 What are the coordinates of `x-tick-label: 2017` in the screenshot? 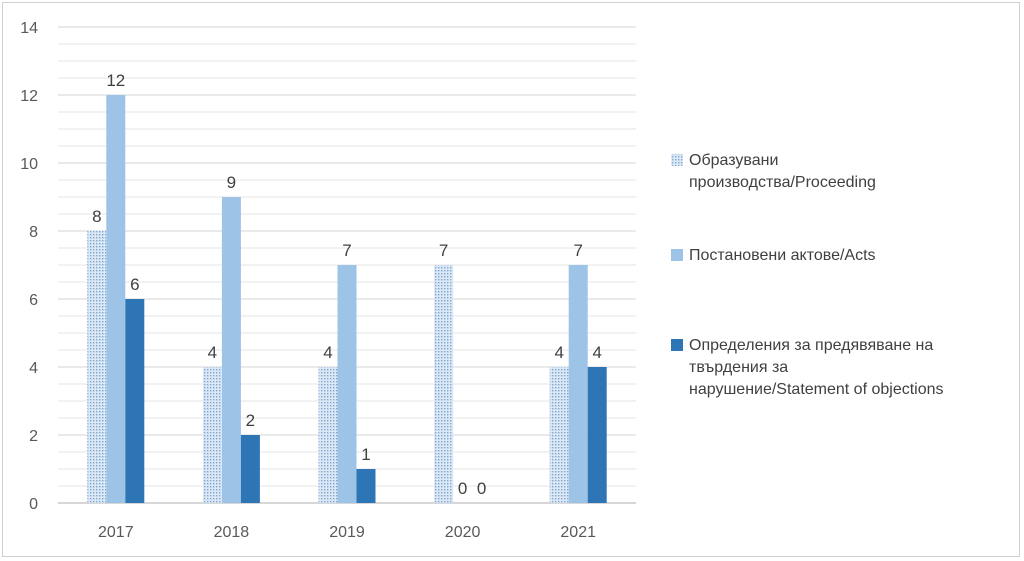 It's located at (116, 532).